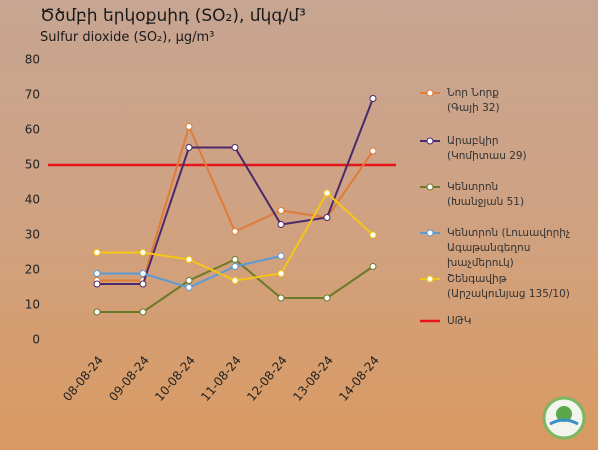 The width and height of the screenshot is (598, 450). I want to click on legend-label: Նոր Նորք (Գայի 32), so click(473, 100).